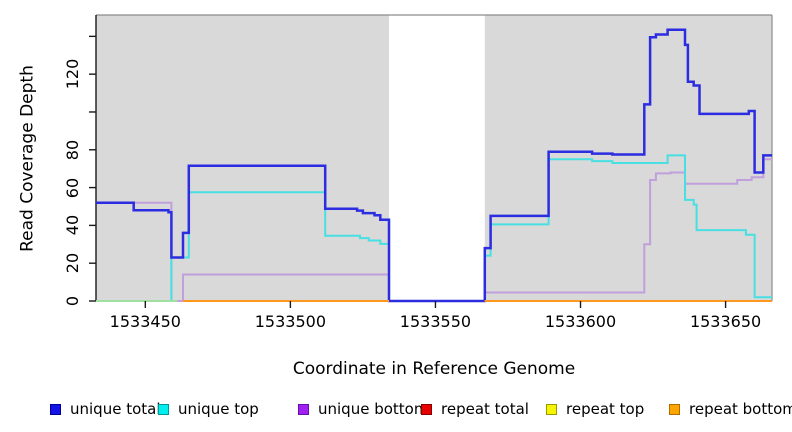  Describe the element at coordinates (437, 158) in the screenshot. I see `no-data-gap-region` at that location.